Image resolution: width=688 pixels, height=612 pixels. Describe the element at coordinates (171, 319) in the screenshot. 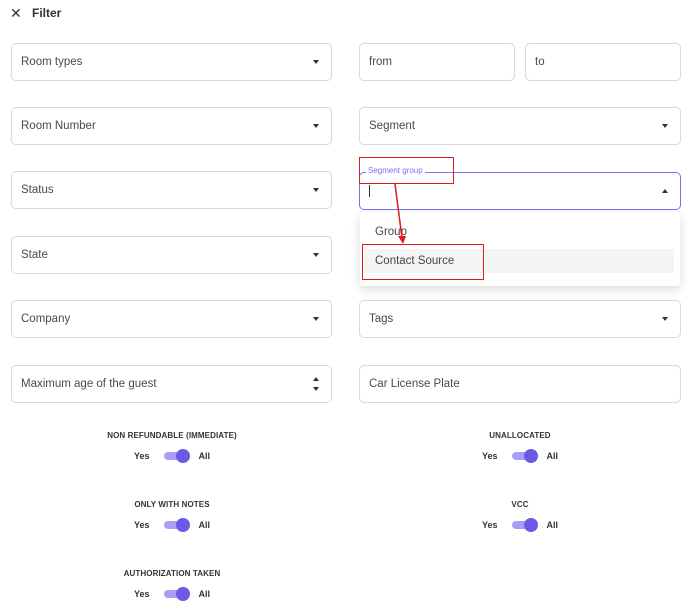

I see `company-select: Company` at that location.